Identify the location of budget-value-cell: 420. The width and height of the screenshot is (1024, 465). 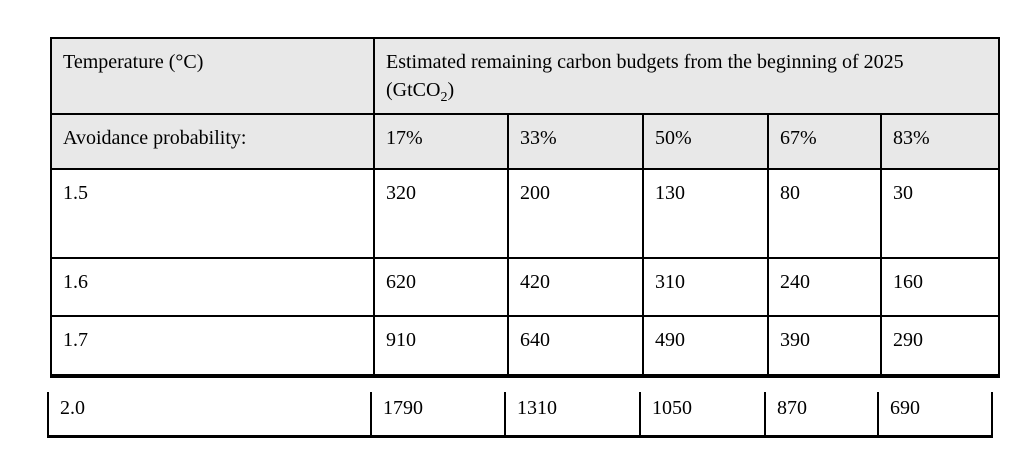
(575, 287).